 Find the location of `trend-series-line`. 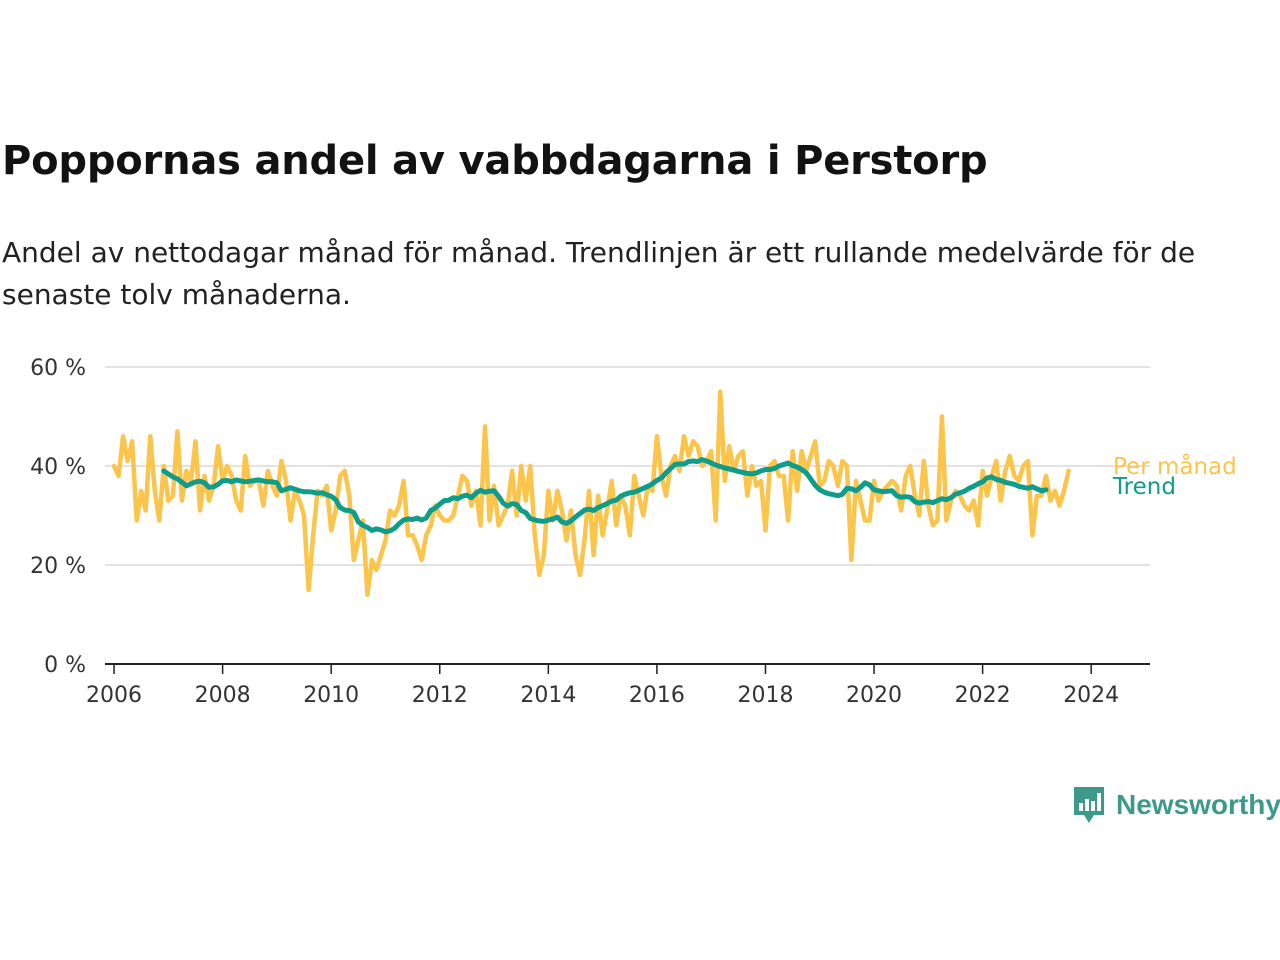

trend-series-line is located at coordinates (605, 496).